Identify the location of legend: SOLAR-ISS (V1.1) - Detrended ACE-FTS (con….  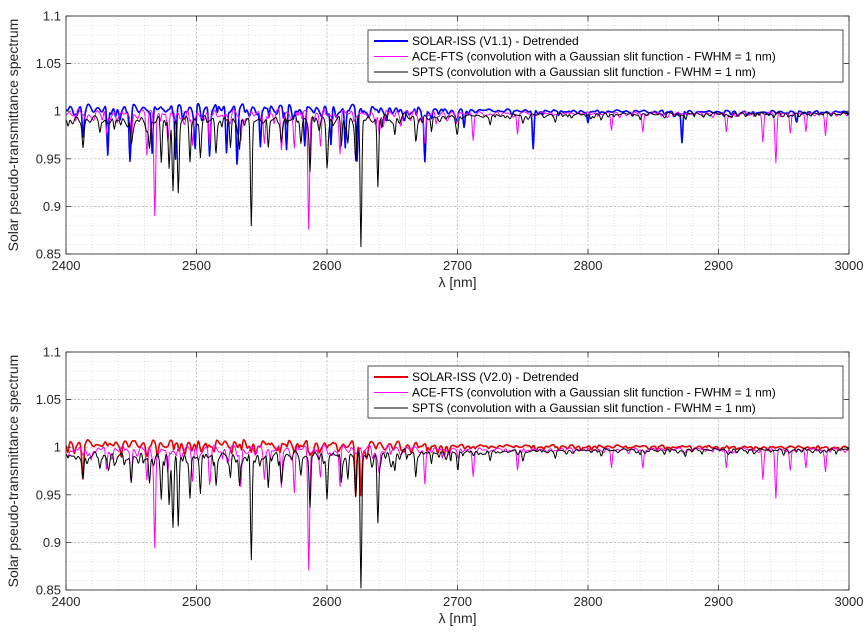
(605, 56).